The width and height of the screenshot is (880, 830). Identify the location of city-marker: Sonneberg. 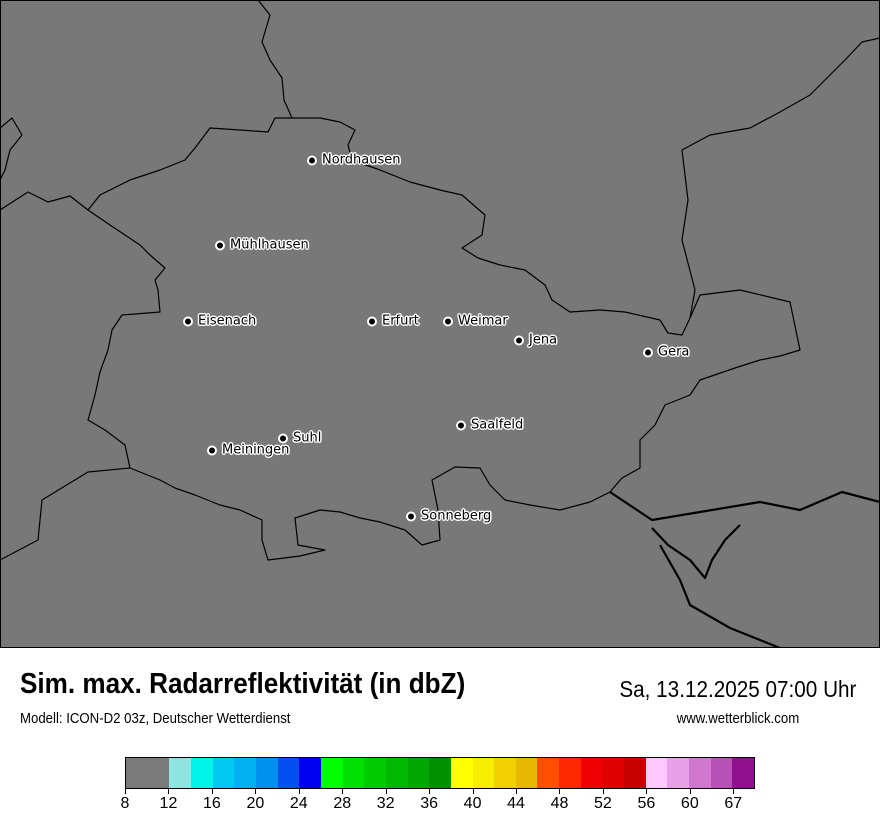
(448, 516).